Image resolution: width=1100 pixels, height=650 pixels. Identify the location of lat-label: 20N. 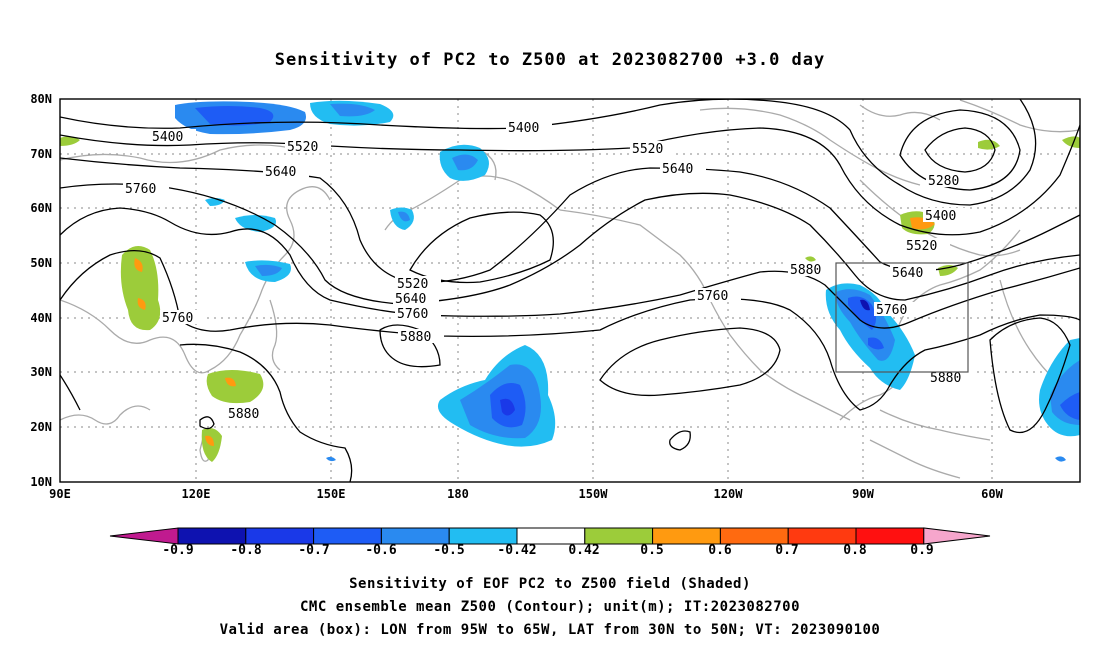
(41, 427).